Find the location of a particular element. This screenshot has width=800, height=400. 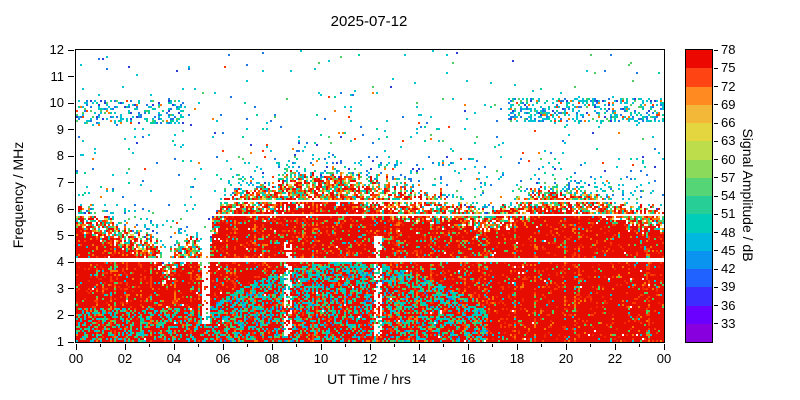

x-tick-label: 10 is located at coordinates (321, 358).